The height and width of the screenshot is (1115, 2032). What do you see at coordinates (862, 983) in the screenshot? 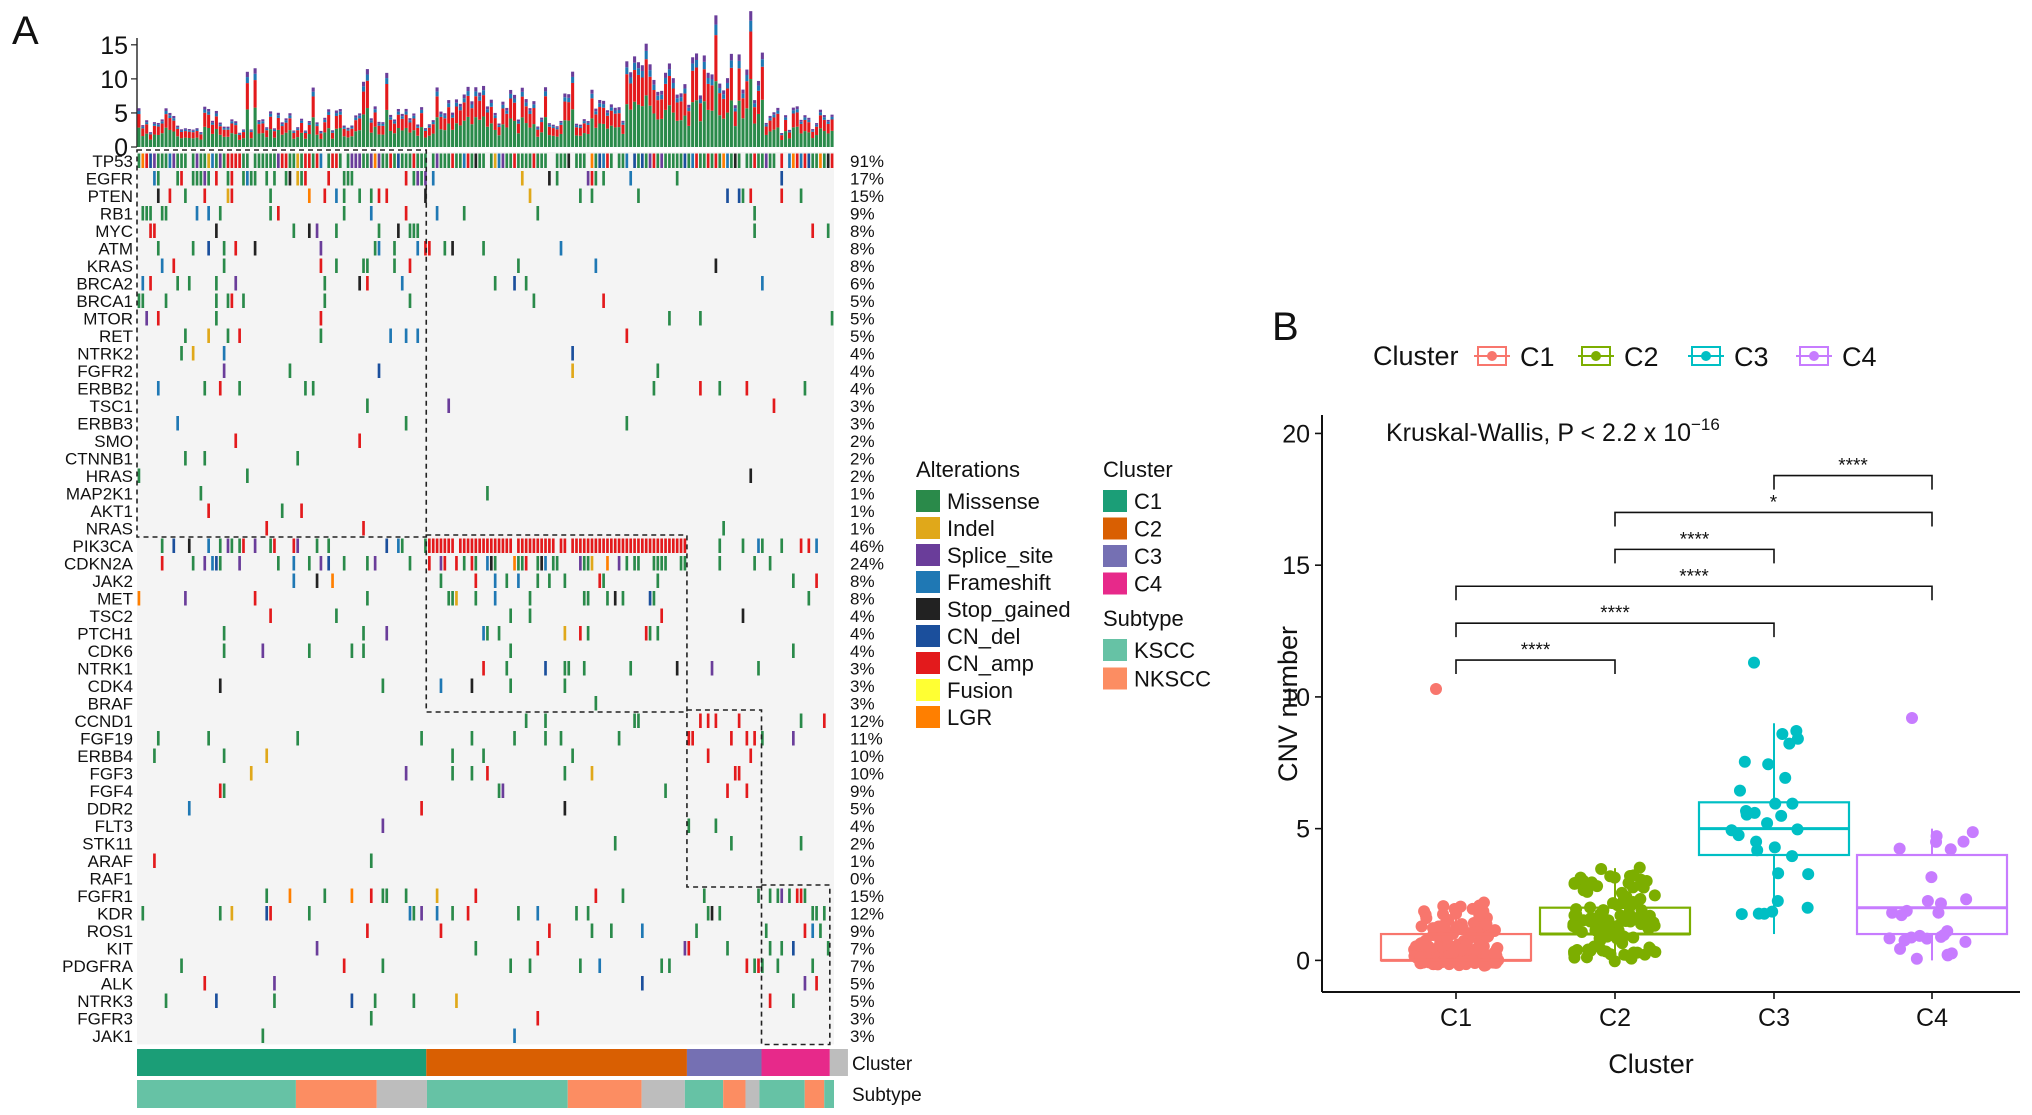
I see `gene-percent: 5%` at bounding box center [862, 983].